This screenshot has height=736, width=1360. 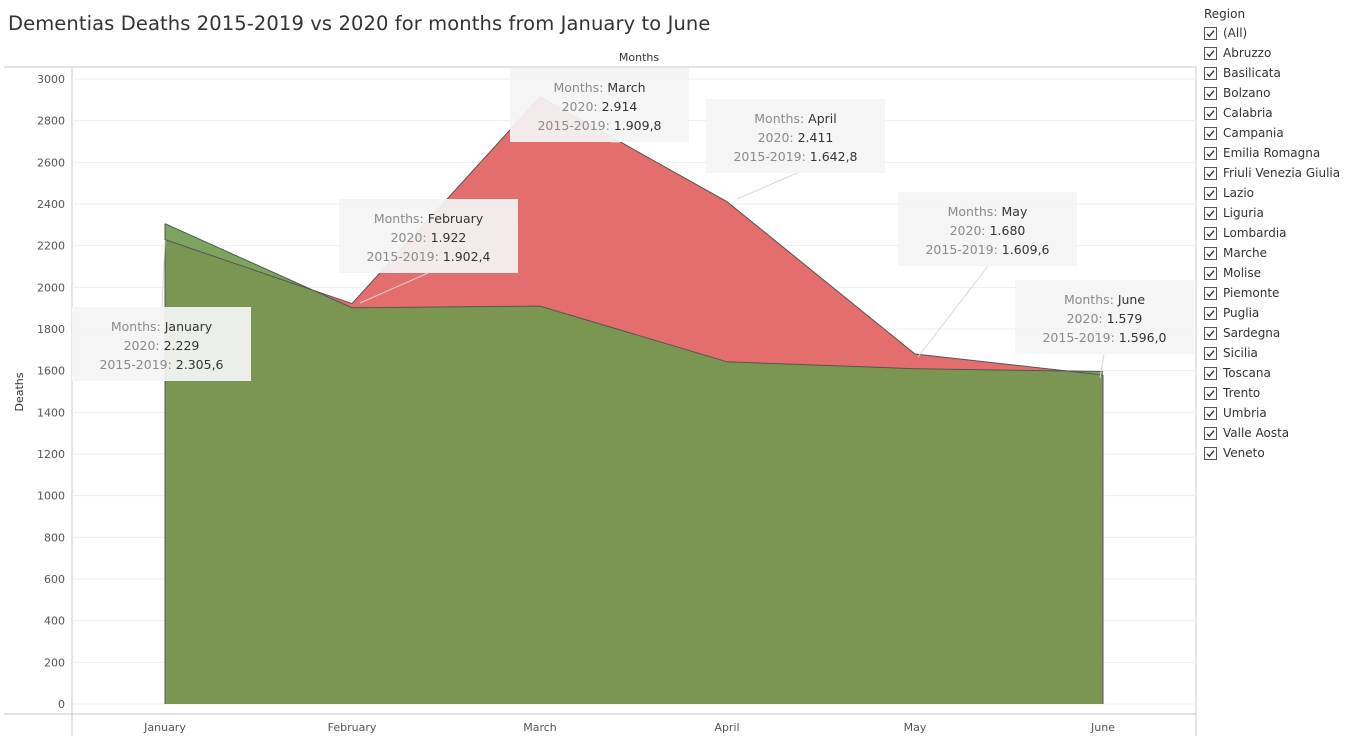 I want to click on region-label: Trento, so click(x=1242, y=393).